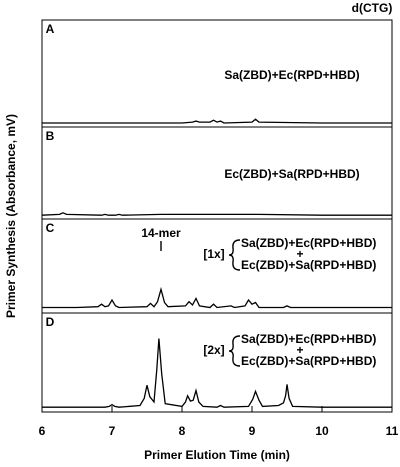 The width and height of the screenshot is (400, 467). I want to click on x-tick-label: 11, so click(392, 431).